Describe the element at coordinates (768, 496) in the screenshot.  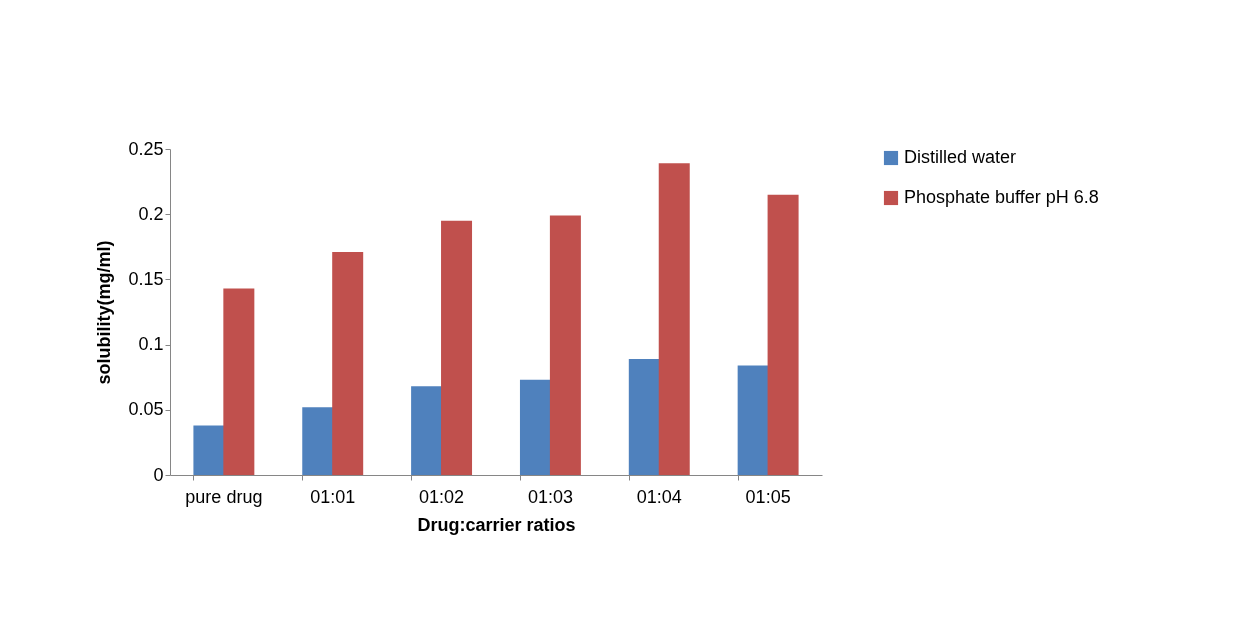
I see `x-tick-label: 01:05` at that location.